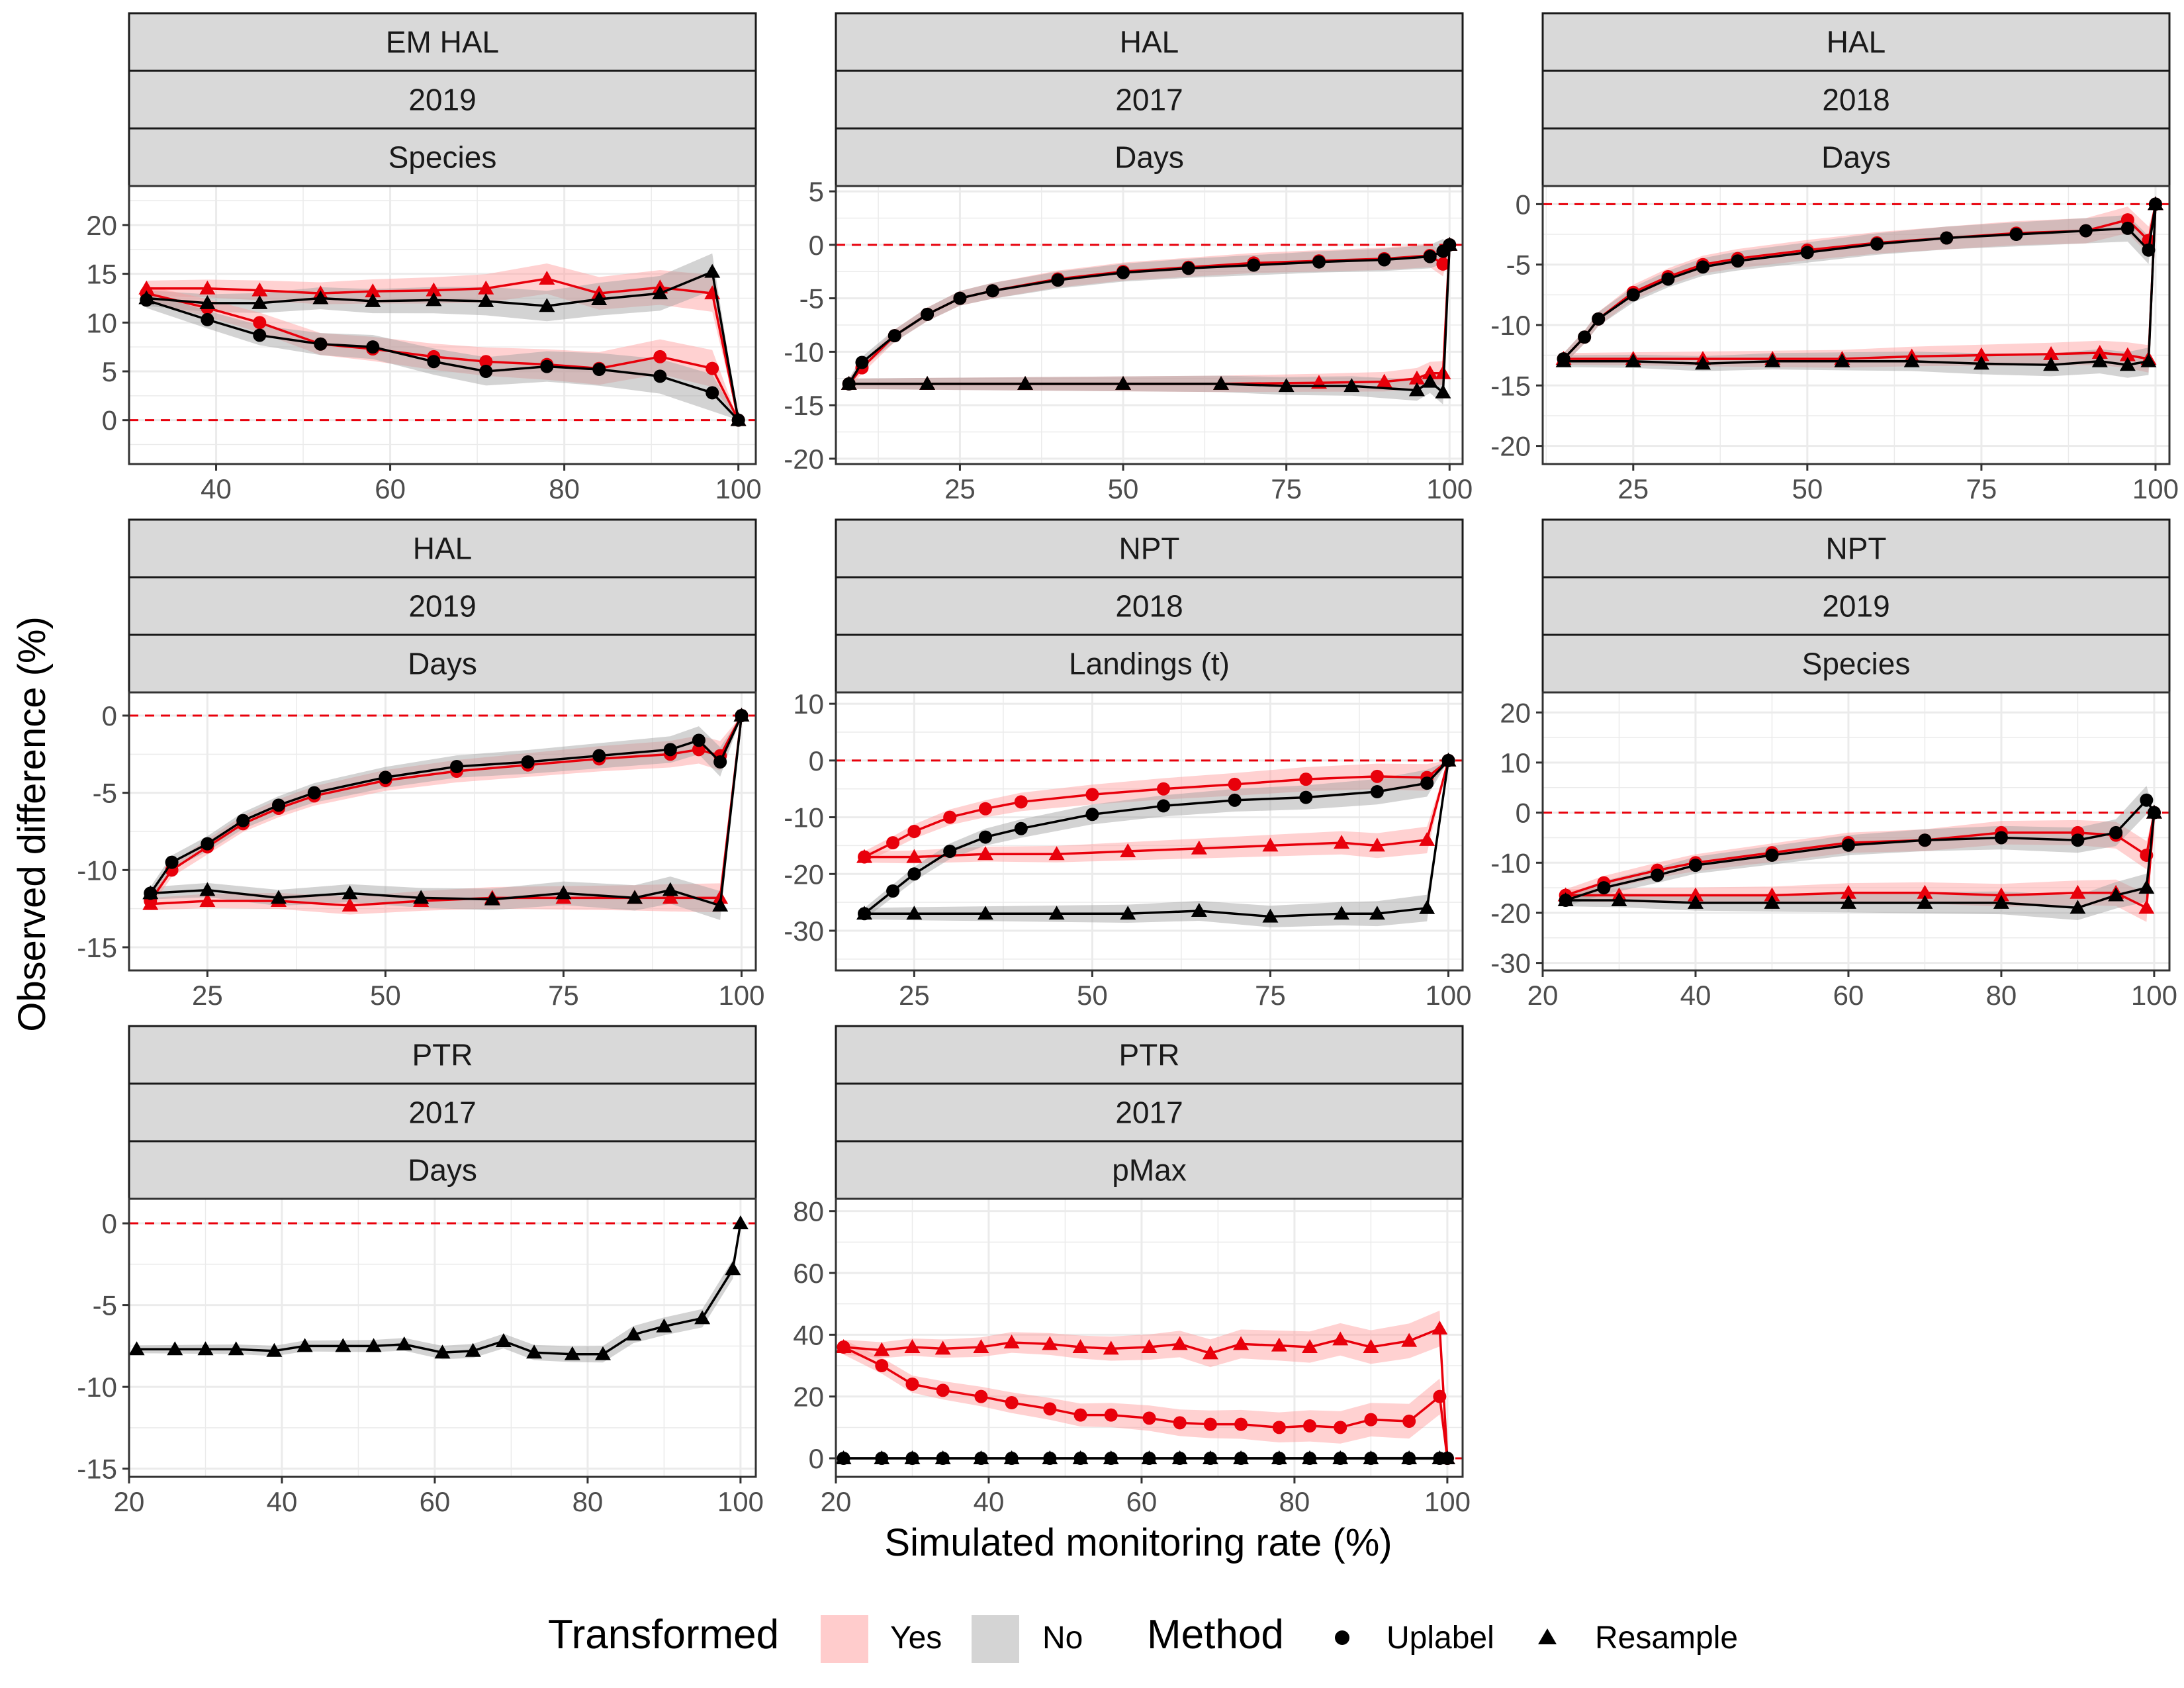 This screenshot has width=2184, height=1688. Describe the element at coordinates (1510, 446) in the screenshot. I see `y-tick-label: -20` at that location.